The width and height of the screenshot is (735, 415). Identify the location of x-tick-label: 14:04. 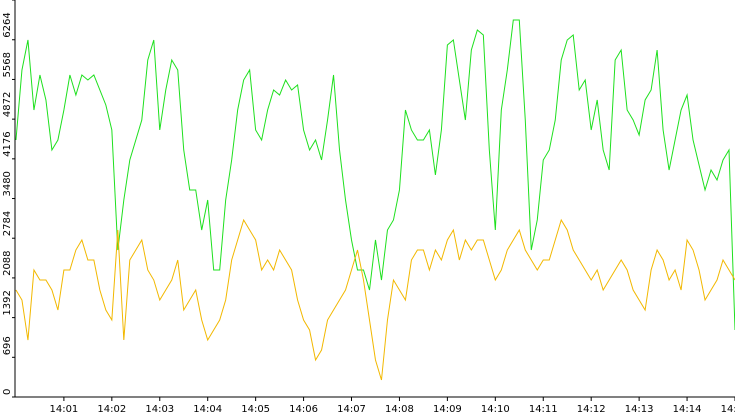
(207, 409).